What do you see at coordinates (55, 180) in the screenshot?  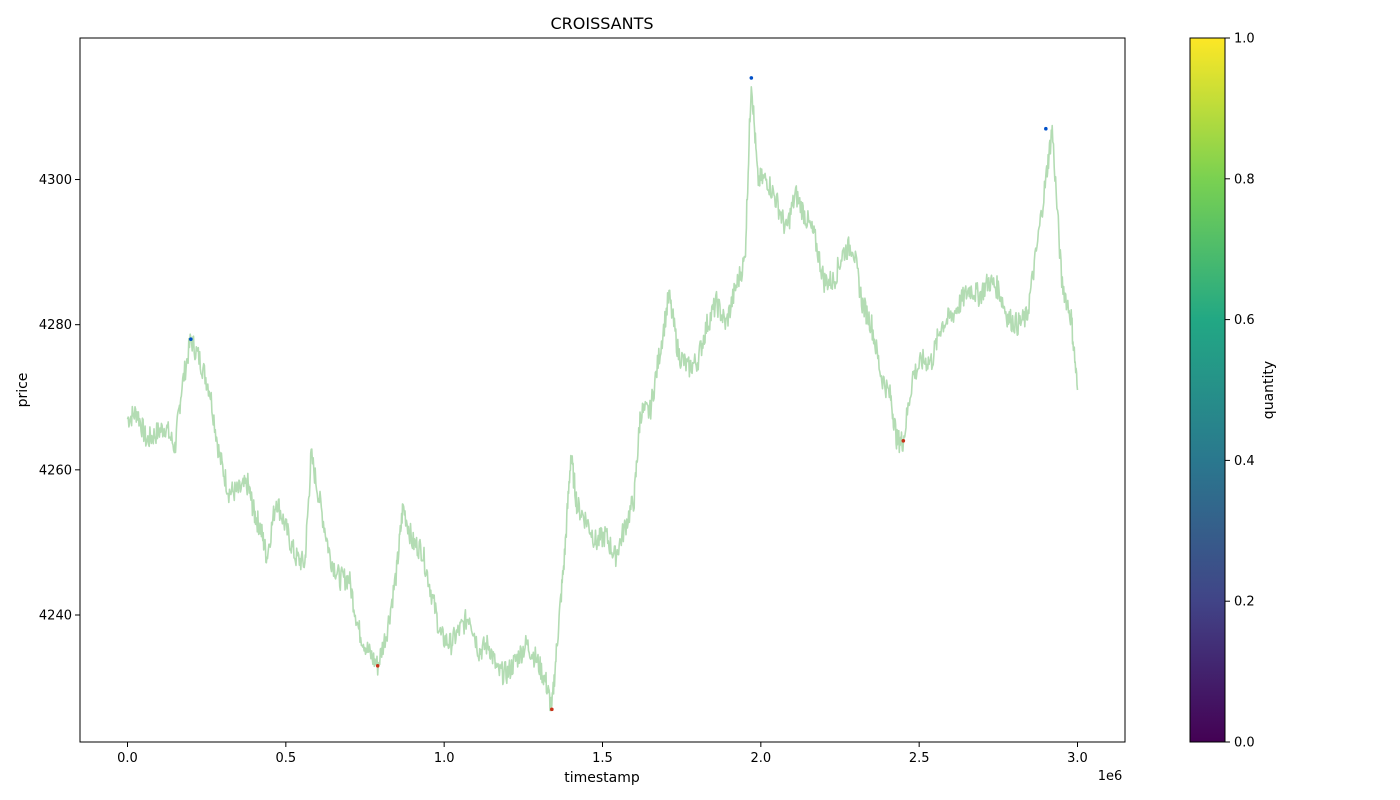 I see `y-tick-label: 4300` at bounding box center [55, 180].